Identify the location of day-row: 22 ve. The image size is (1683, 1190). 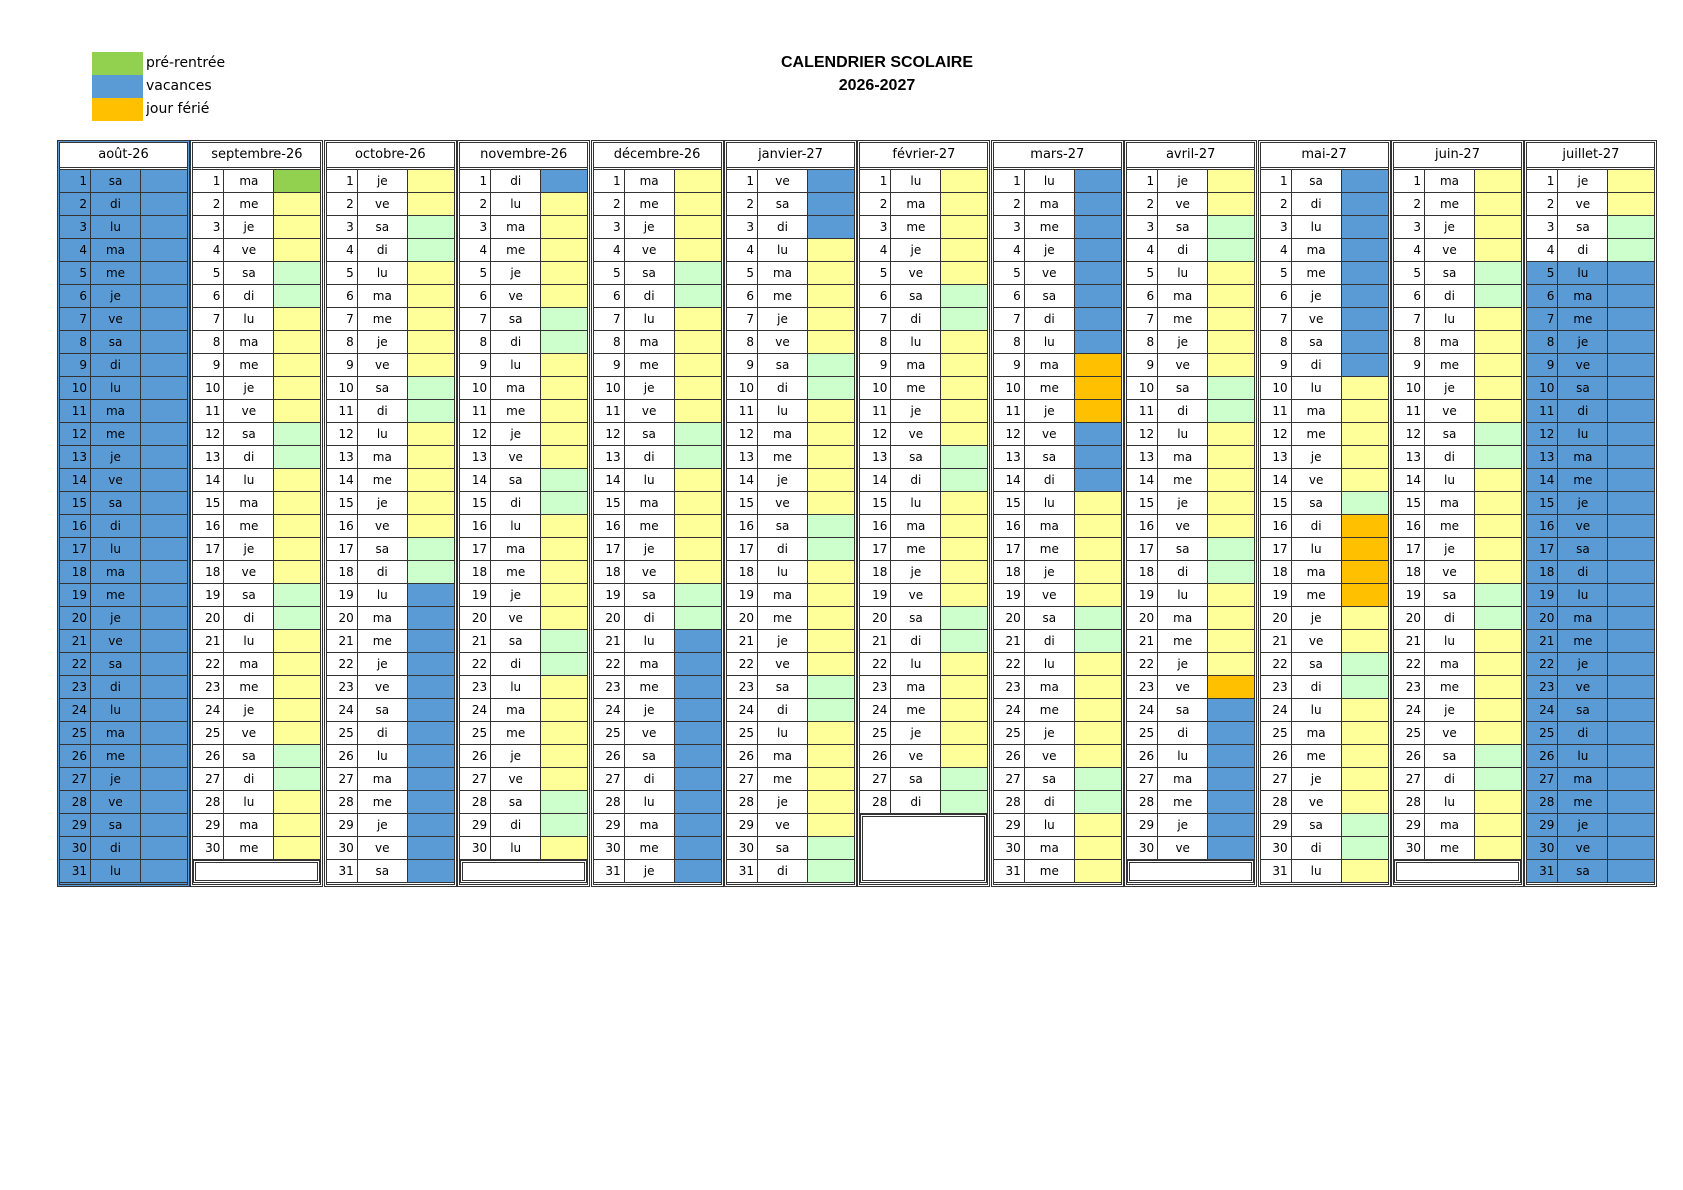
(790, 664).